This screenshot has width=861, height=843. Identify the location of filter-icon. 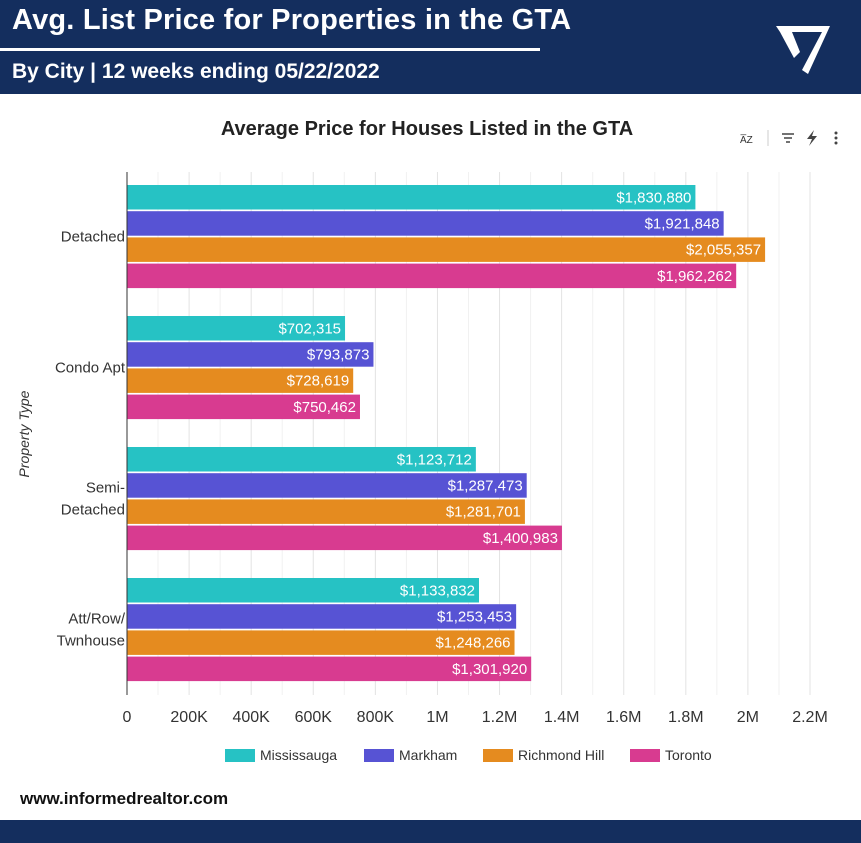
(788, 138).